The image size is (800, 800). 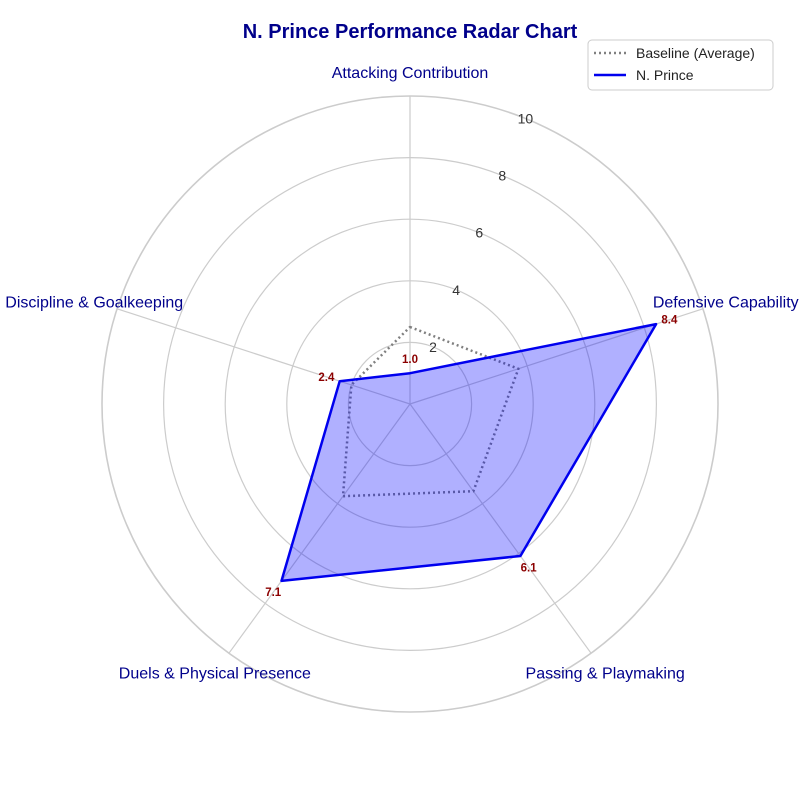 I want to click on legend-prince-label: N. Prince, so click(x=665, y=75).